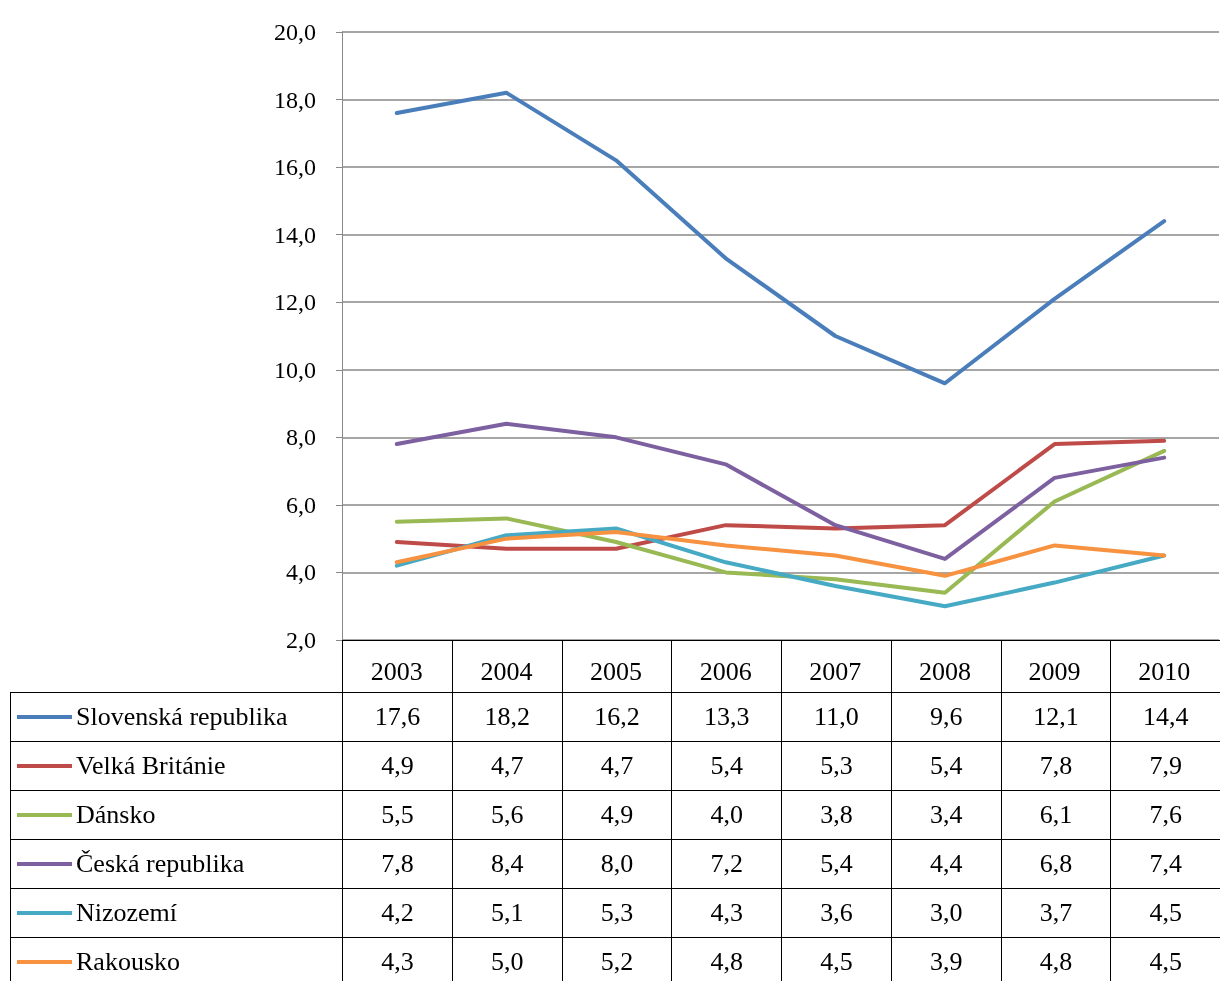 The image size is (1220, 981). Describe the element at coordinates (617, 717) in the screenshot. I see `data-label: 16,2` at that location.